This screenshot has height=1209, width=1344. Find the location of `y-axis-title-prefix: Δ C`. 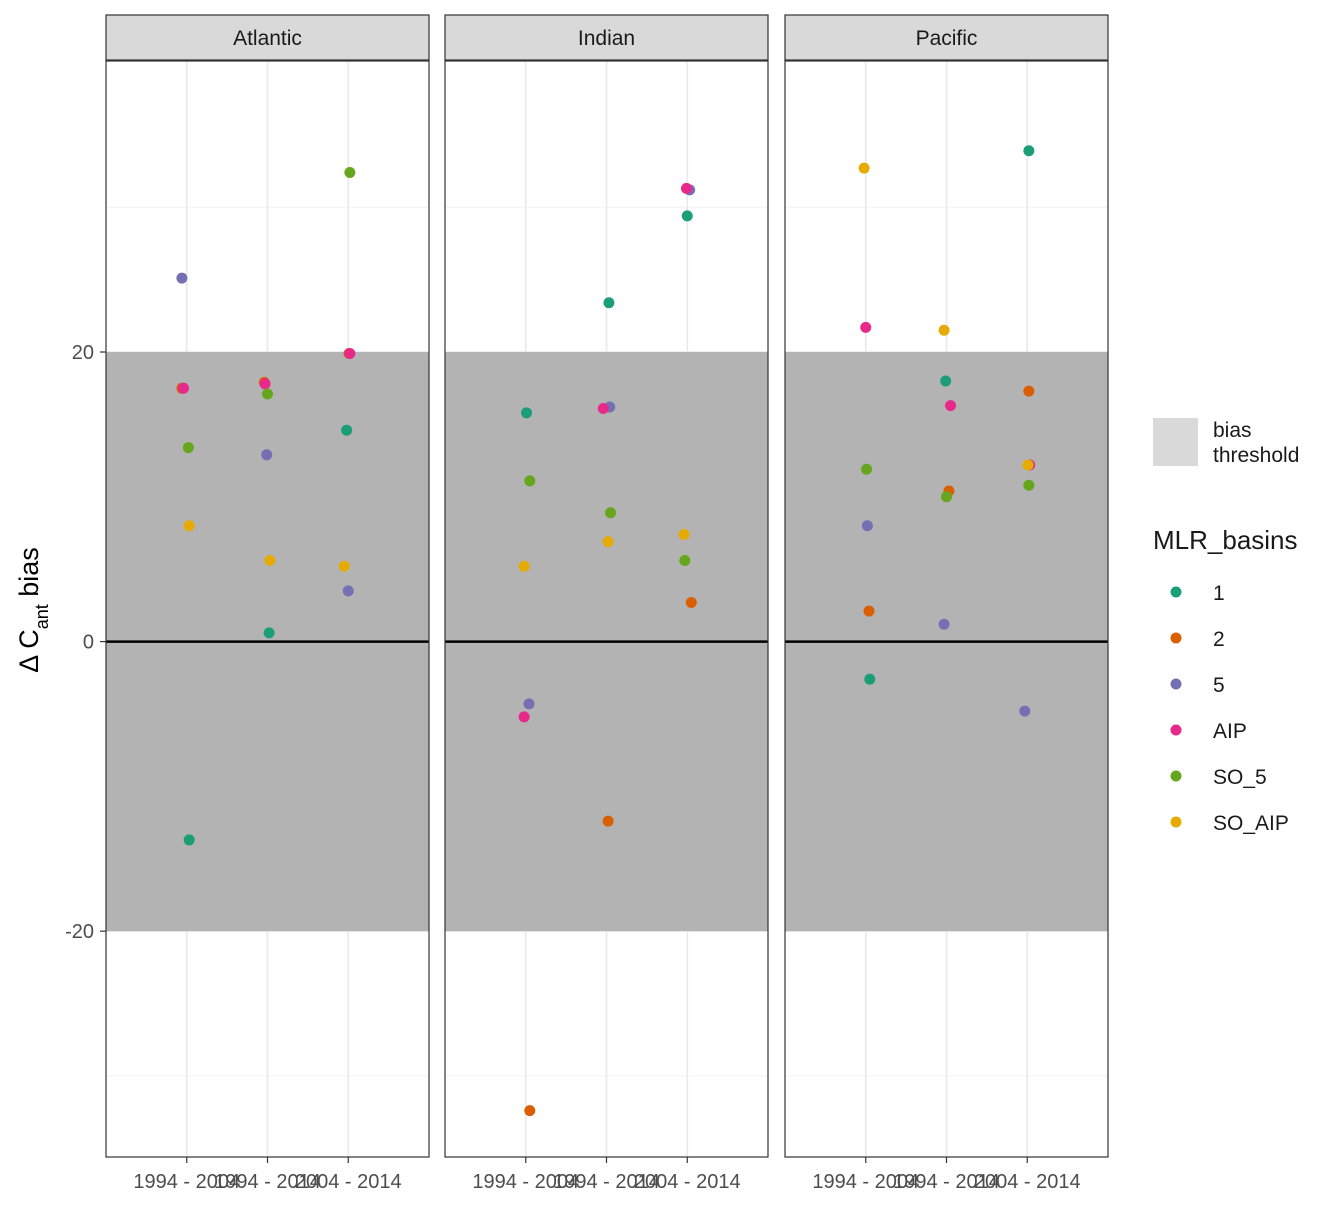

y-axis-title-prefix: Δ C is located at coordinates (29, 651).